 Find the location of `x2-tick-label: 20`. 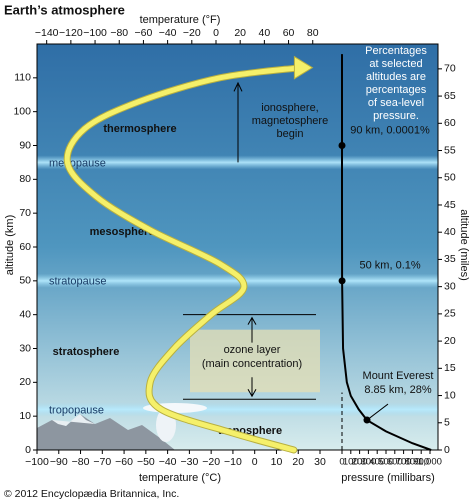

x2-tick-label: 20 is located at coordinates (240, 33).